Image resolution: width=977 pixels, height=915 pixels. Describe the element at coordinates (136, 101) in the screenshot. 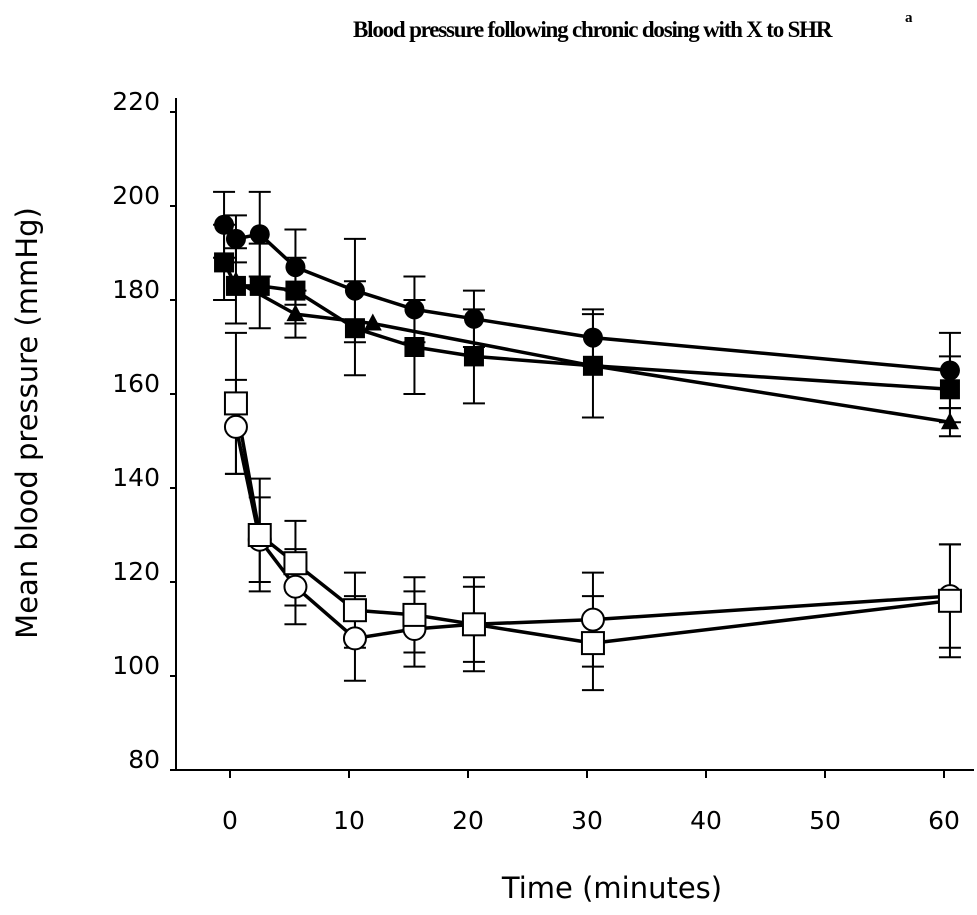

I see `y-tick-label: 220` at that location.